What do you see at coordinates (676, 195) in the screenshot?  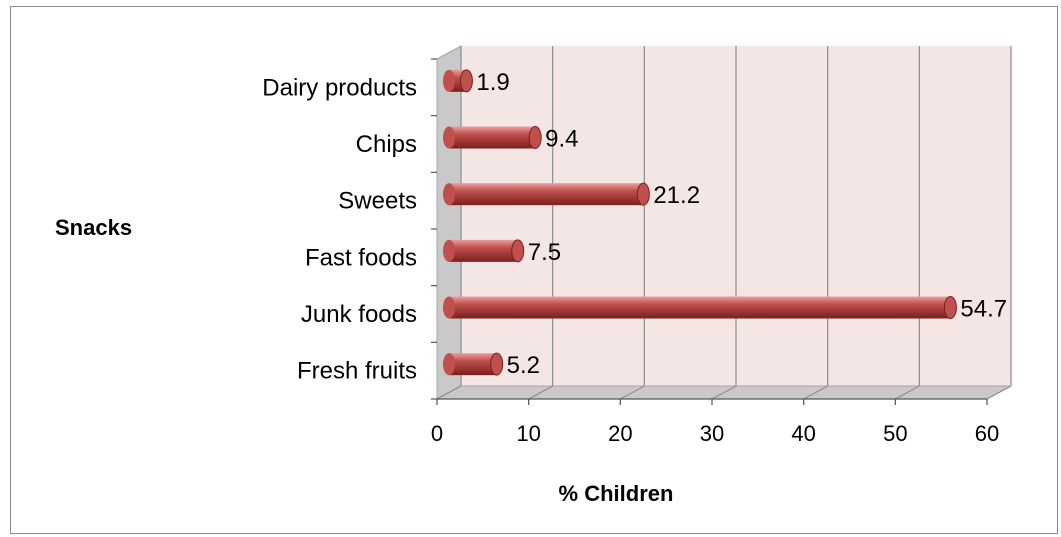 I see `data-label: 21.2` at bounding box center [676, 195].